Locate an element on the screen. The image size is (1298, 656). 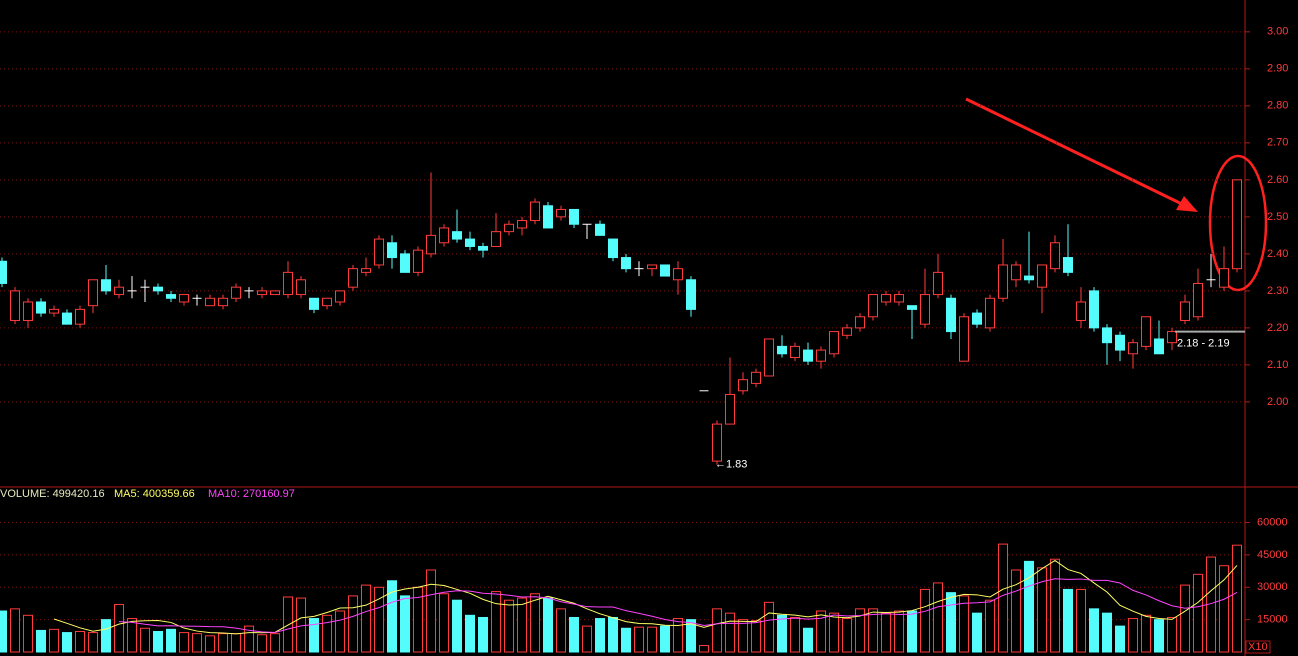
y-tick-label: 2.00 is located at coordinates (1277, 402).